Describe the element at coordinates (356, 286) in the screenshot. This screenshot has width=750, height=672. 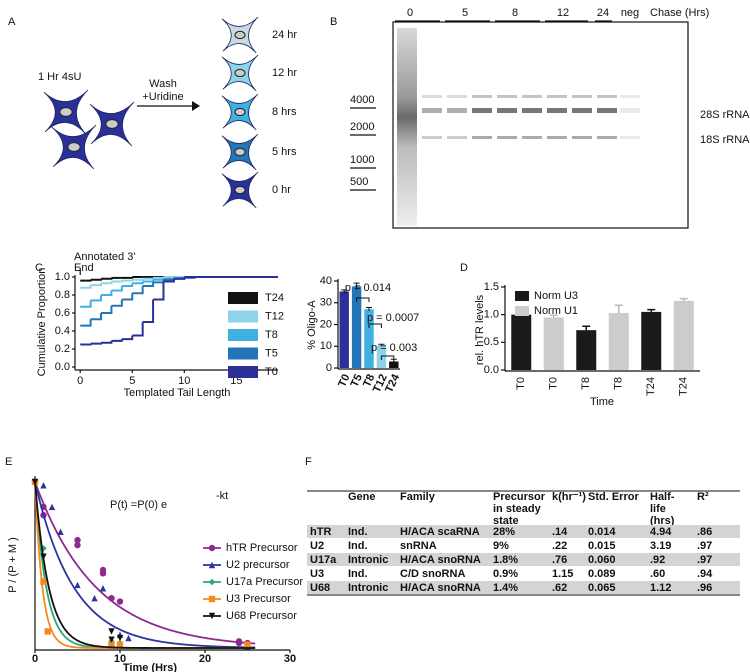
I see `error-bar` at that location.